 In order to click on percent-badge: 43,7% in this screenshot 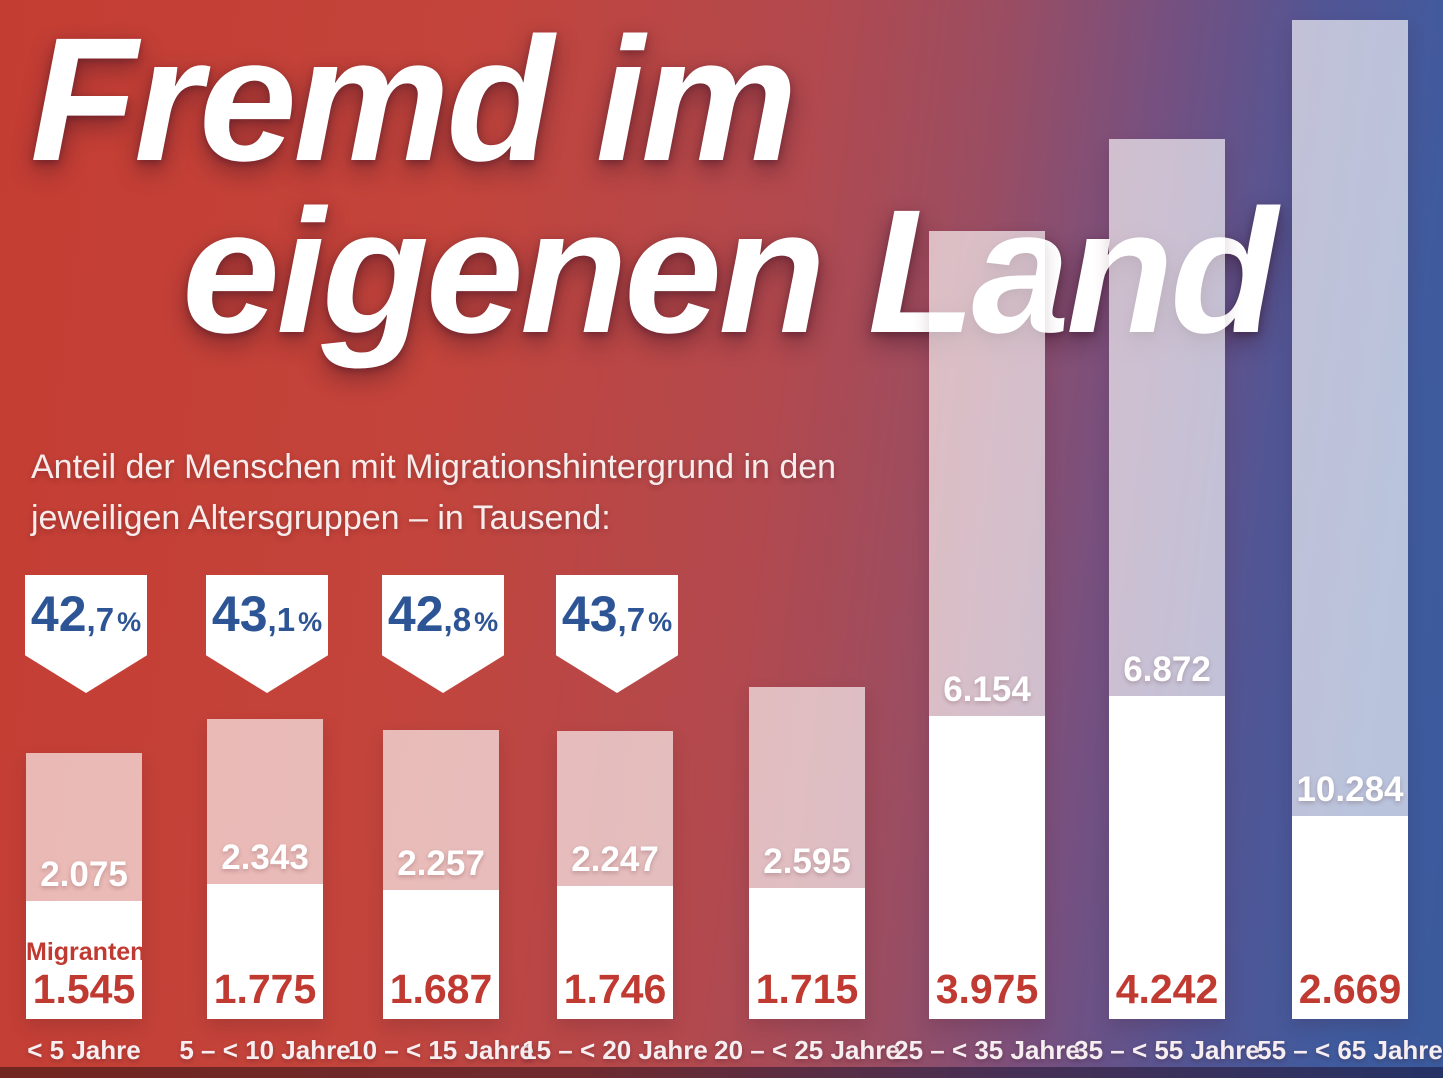, I will do `click(617, 634)`.